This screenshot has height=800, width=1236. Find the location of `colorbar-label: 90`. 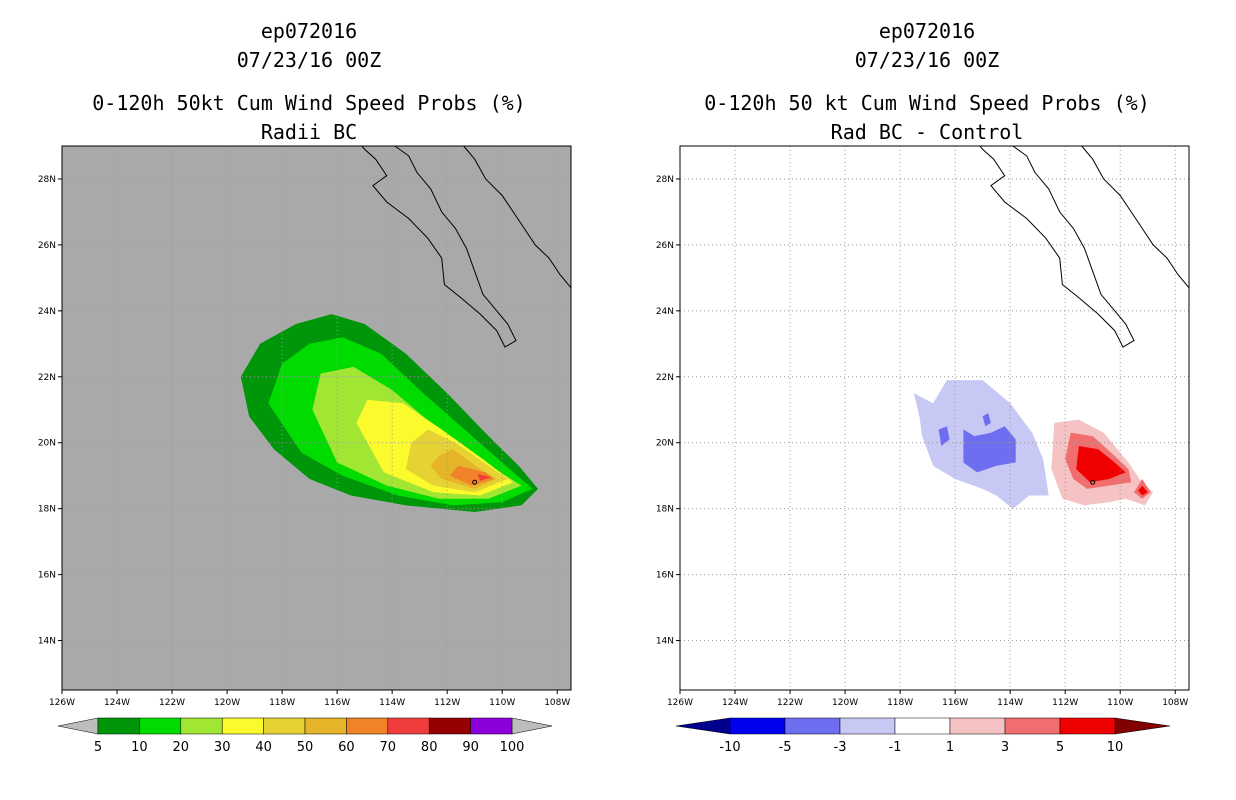

colorbar-label: 90 is located at coordinates (470, 747).